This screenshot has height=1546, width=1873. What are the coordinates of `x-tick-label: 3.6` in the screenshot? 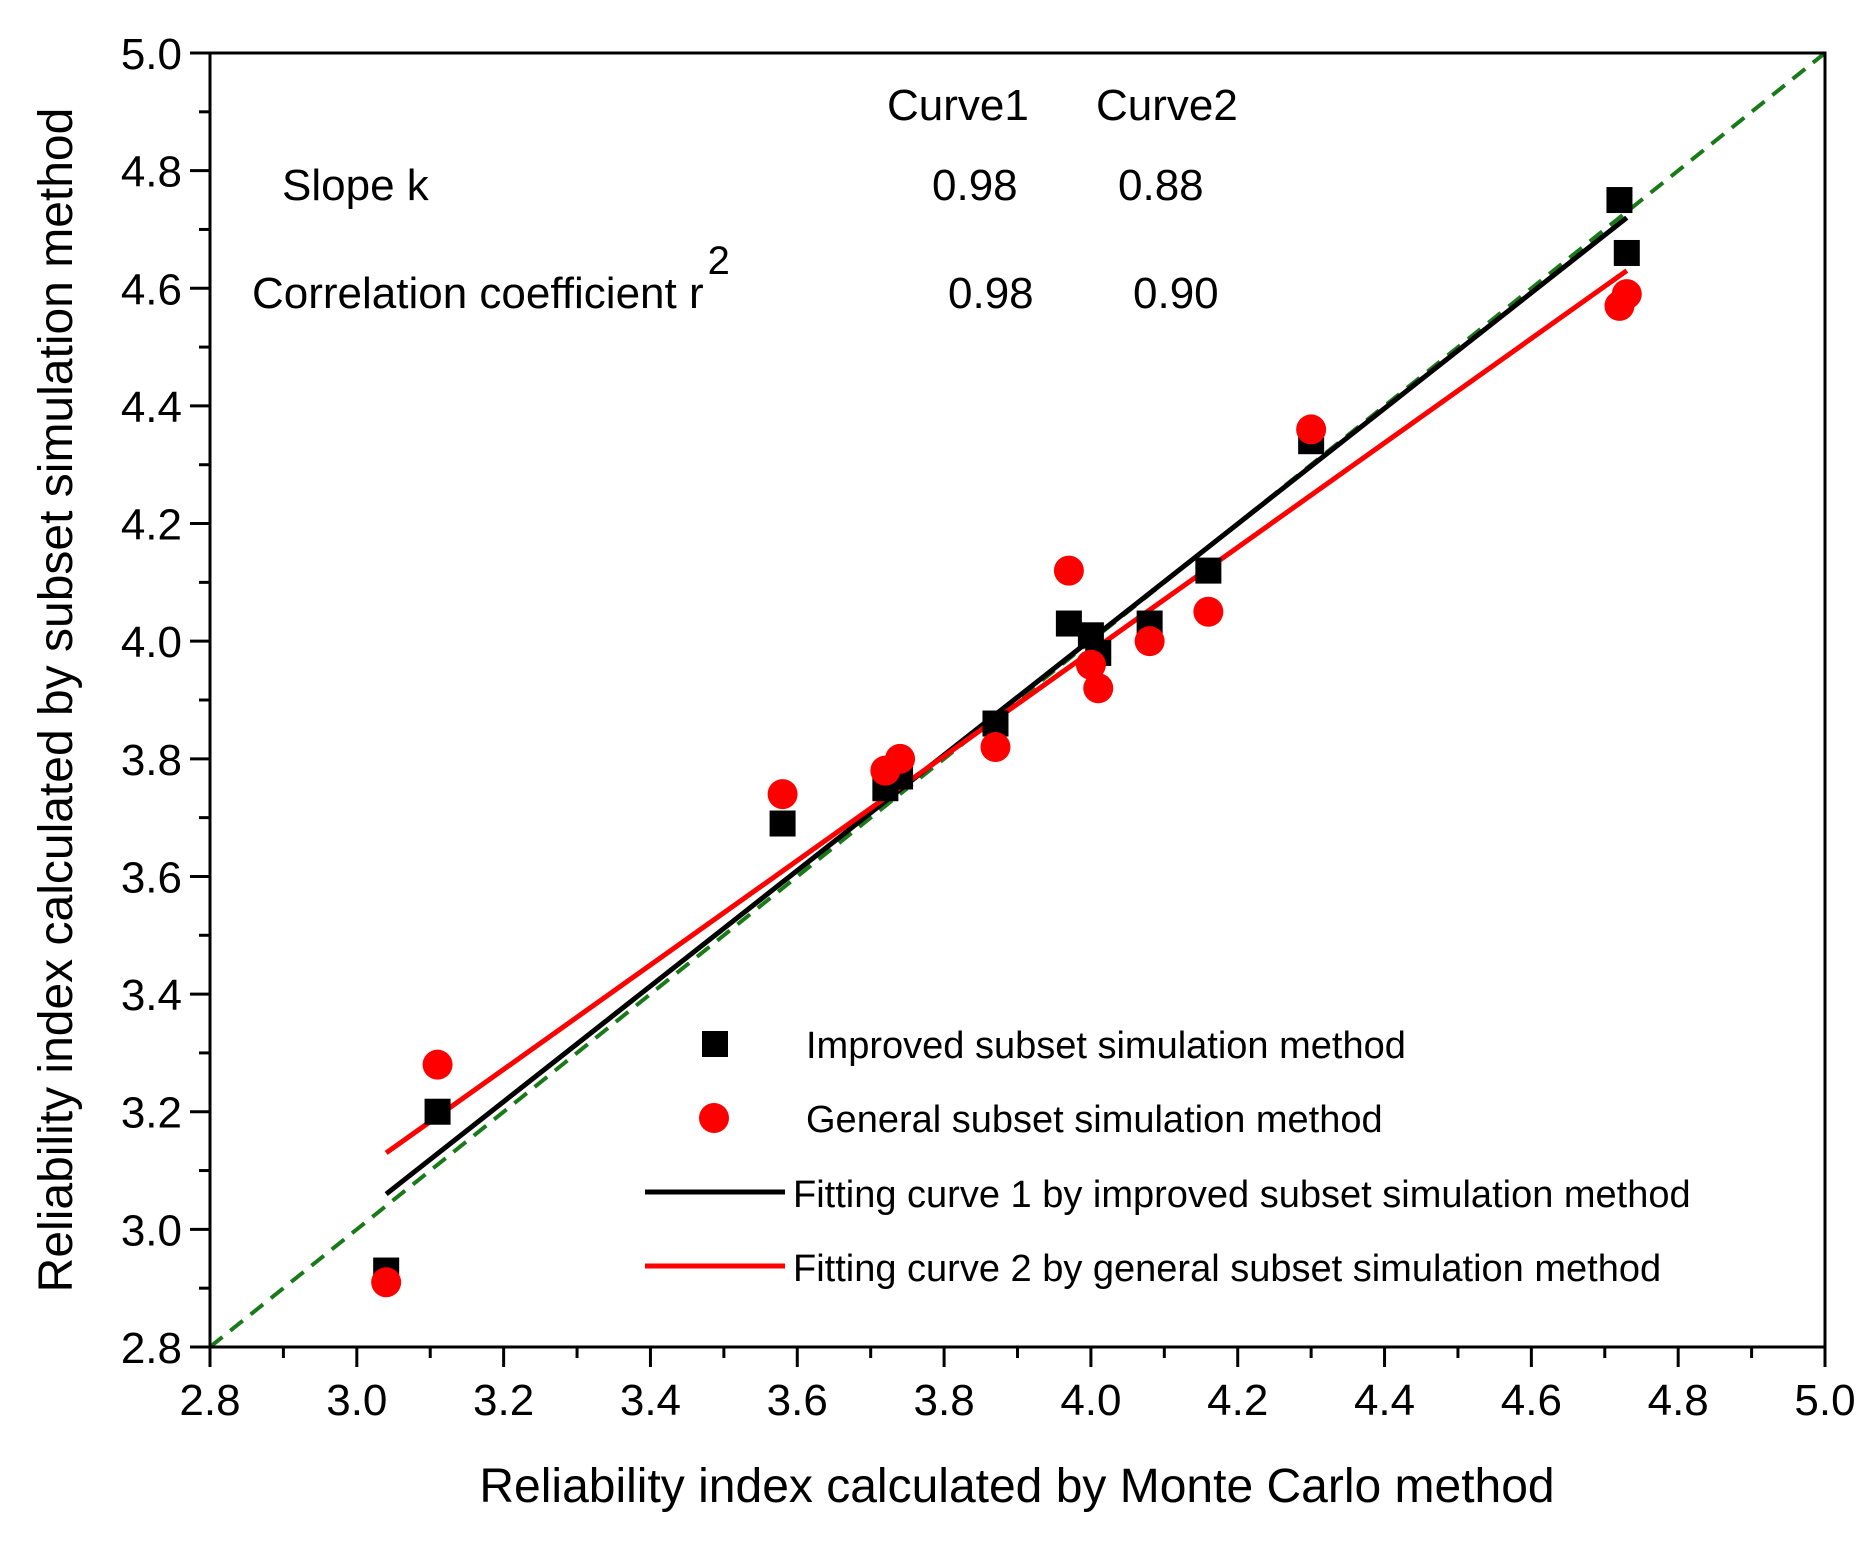 It's located at (797, 1400).